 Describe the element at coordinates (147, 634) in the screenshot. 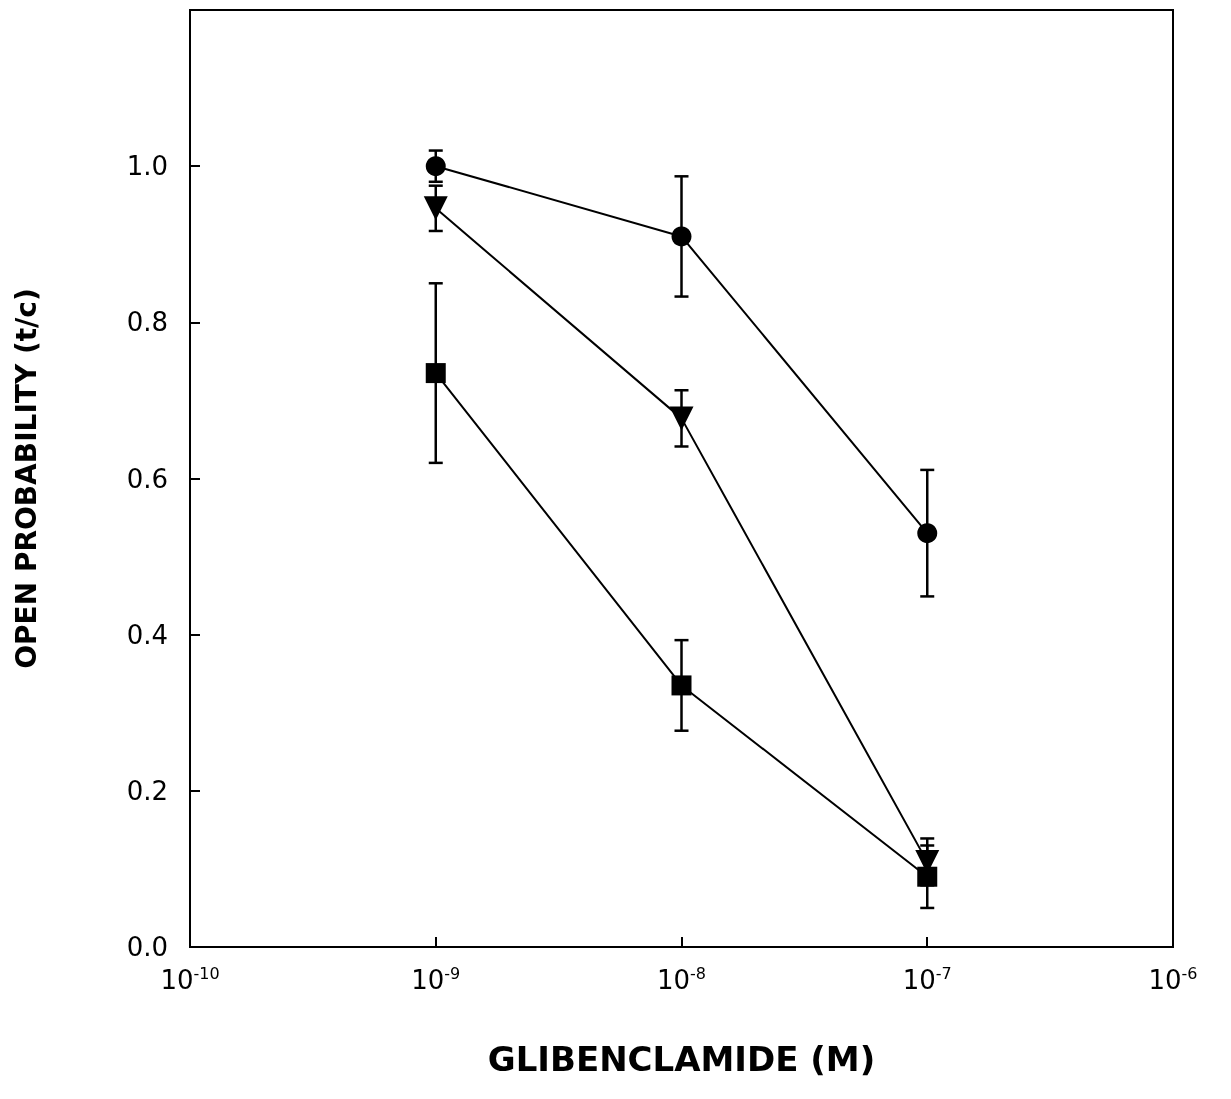

I see `y-tick-label: 0.4` at that location.